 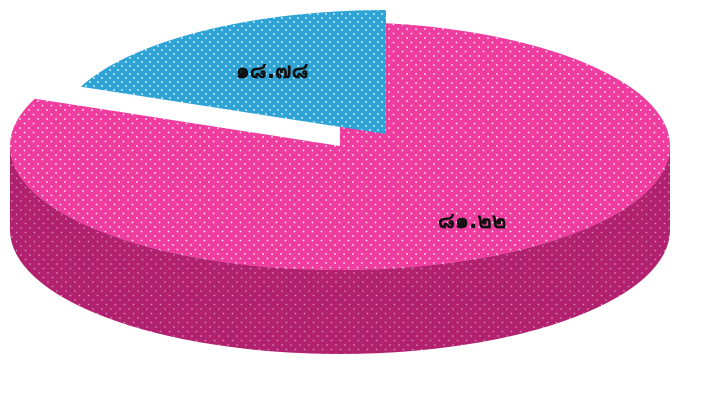 What do you see at coordinates (233, 72) in the screenshot?
I see `slice-2-top-texture` at bounding box center [233, 72].